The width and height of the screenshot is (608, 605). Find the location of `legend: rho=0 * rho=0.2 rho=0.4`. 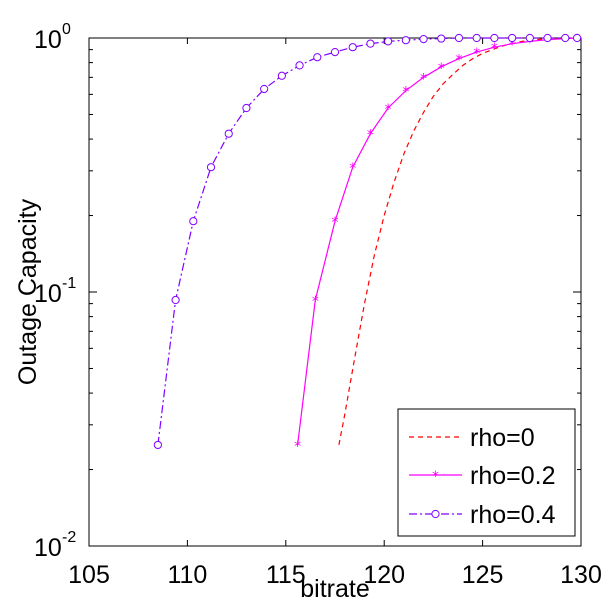

legend: rho=0 * rho=0.2 rho=0.4 is located at coordinates (486, 472).